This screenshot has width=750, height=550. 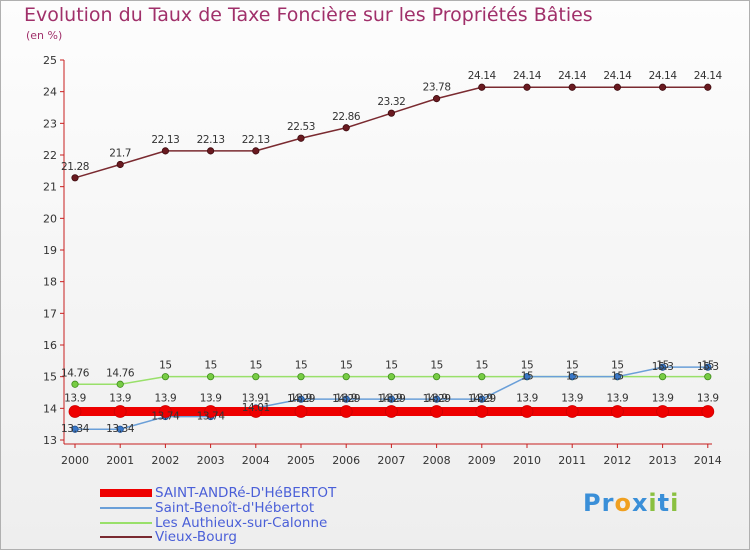 I want to click on x-tick-label: 2009, so click(x=482, y=460).